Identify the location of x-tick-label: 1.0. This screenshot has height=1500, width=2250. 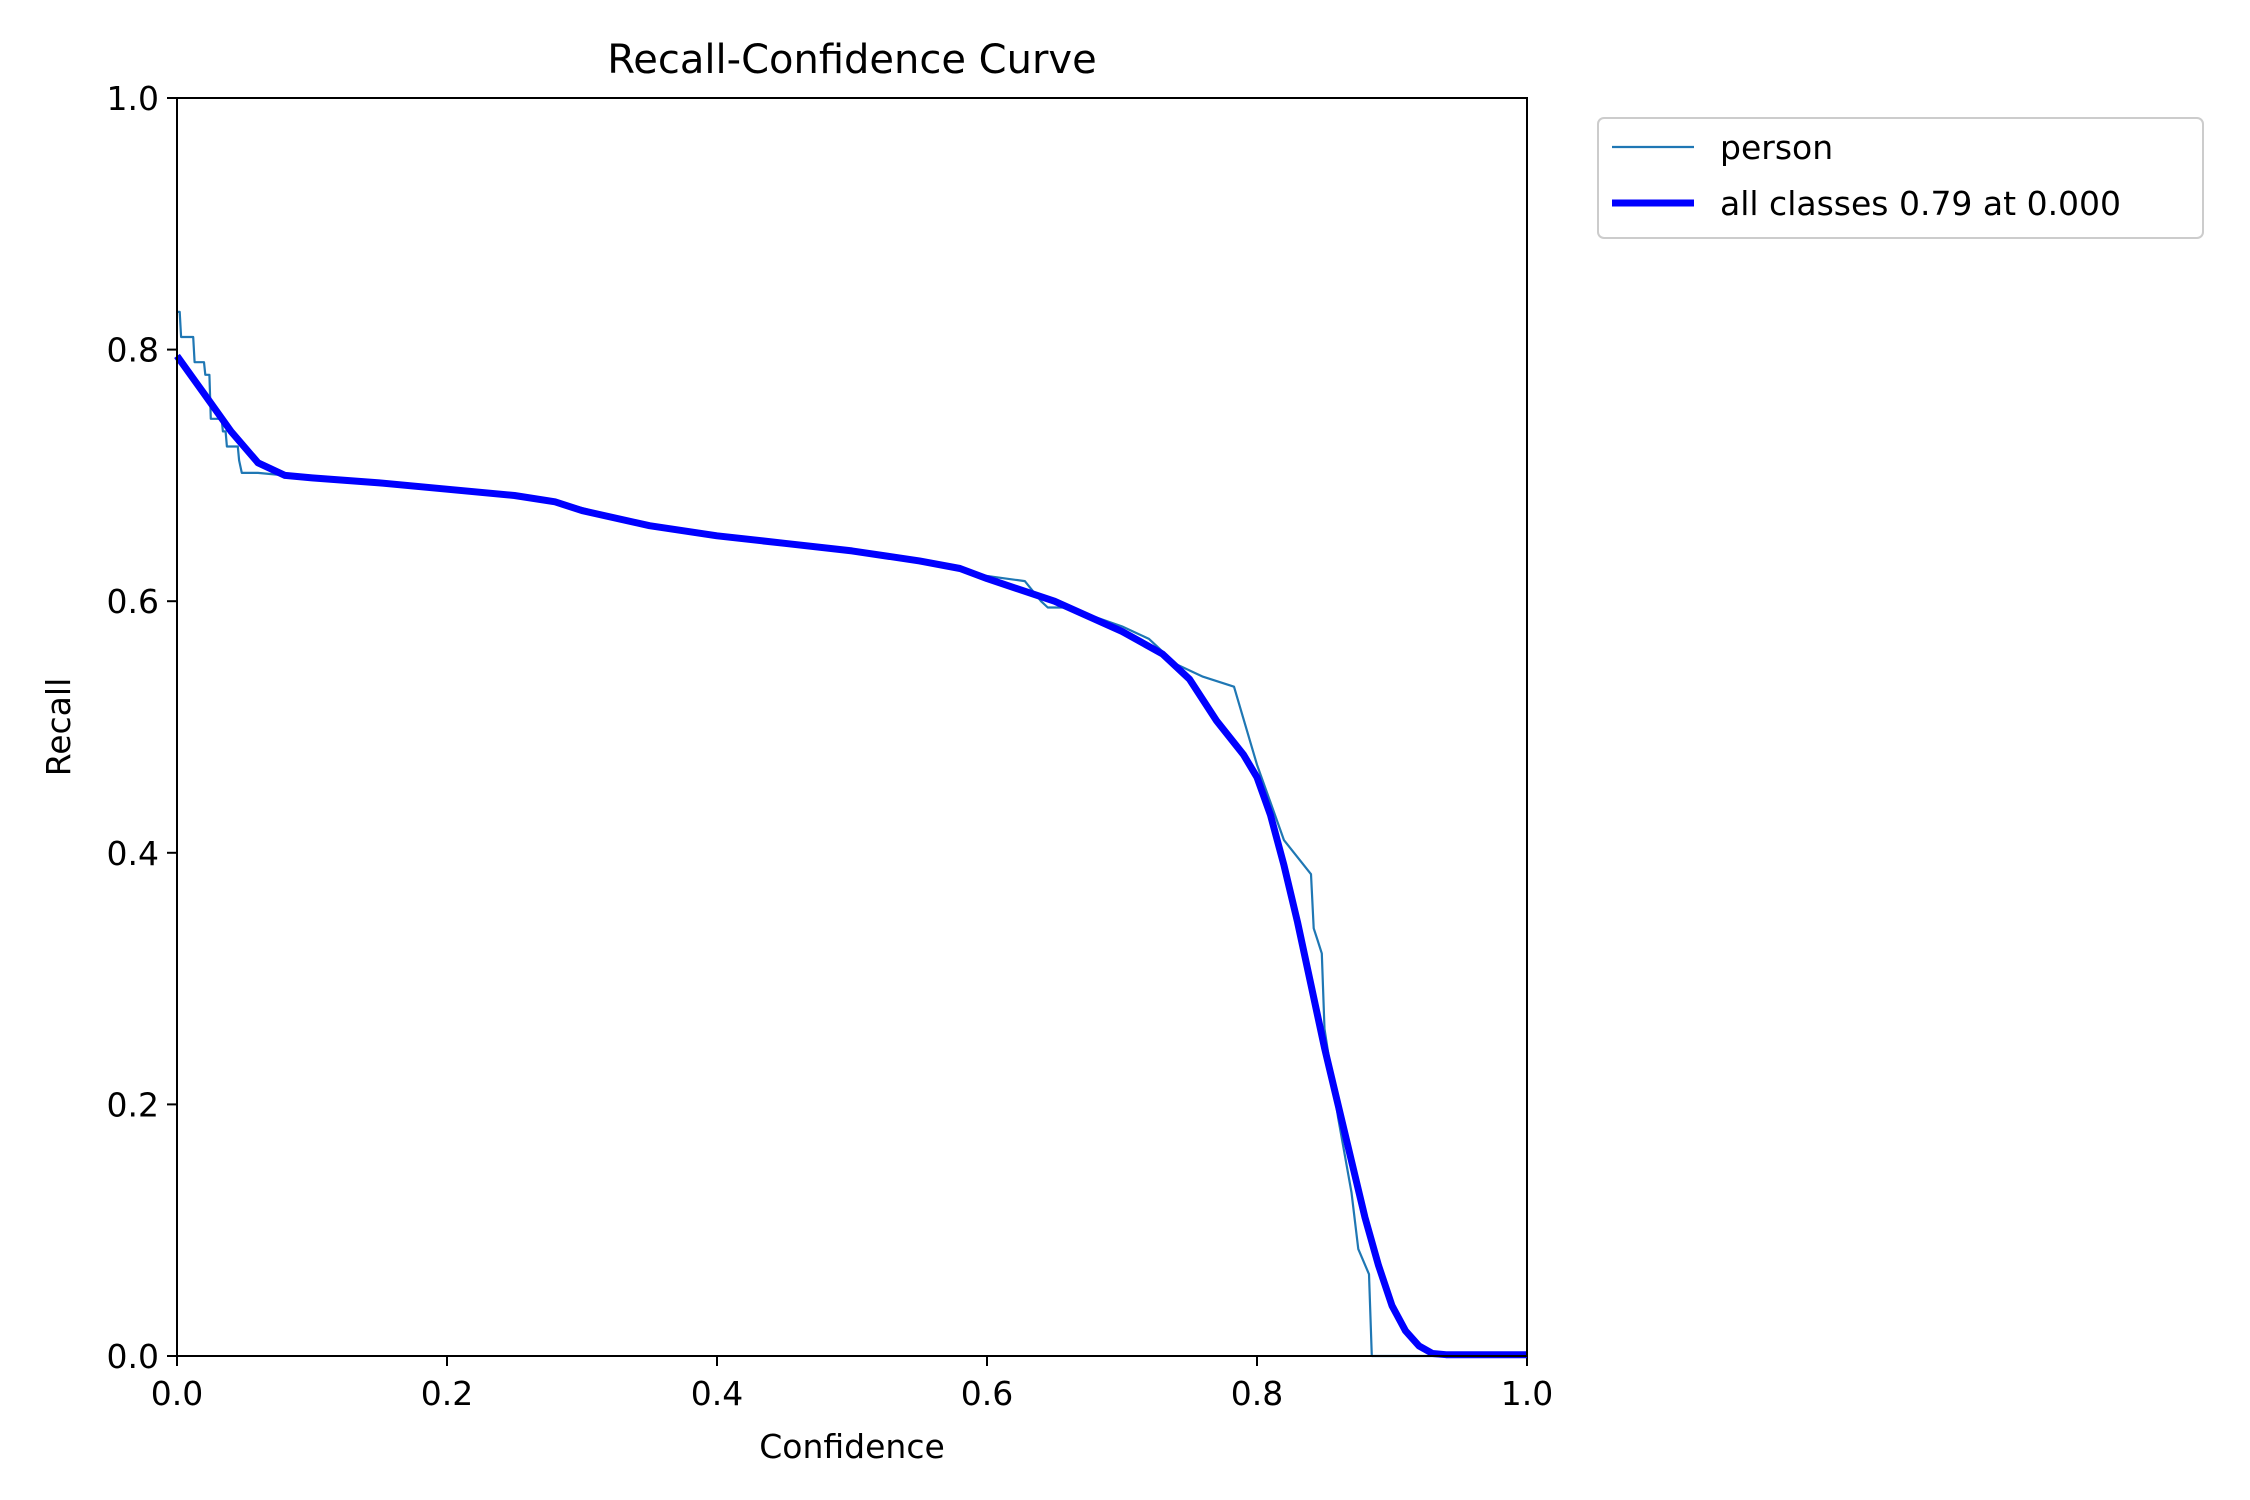
(1527, 1393).